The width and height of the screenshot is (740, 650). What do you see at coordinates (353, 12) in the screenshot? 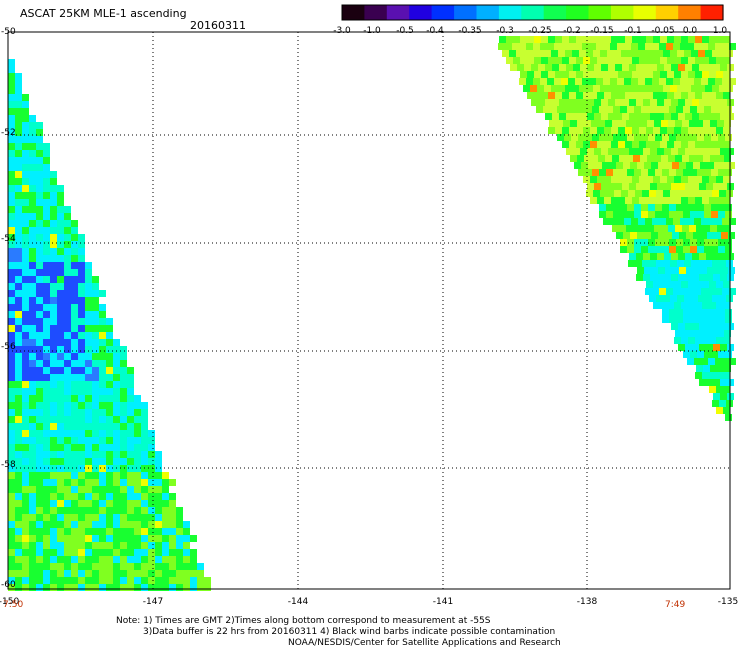
I see `colorbar-swatch` at bounding box center [353, 12].